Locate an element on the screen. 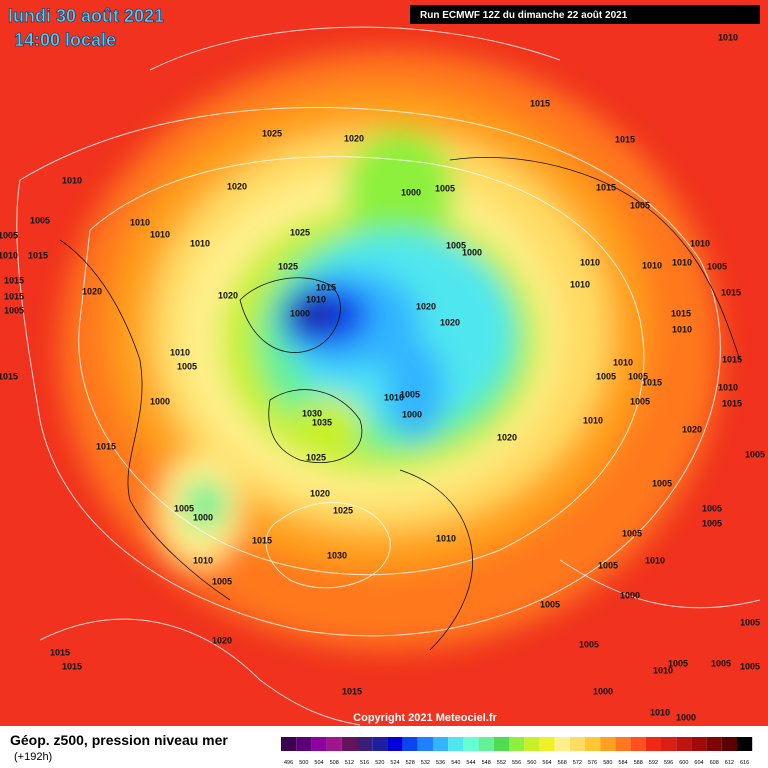 The height and width of the screenshot is (768, 768). scale-label: 588 is located at coordinates (638, 763).